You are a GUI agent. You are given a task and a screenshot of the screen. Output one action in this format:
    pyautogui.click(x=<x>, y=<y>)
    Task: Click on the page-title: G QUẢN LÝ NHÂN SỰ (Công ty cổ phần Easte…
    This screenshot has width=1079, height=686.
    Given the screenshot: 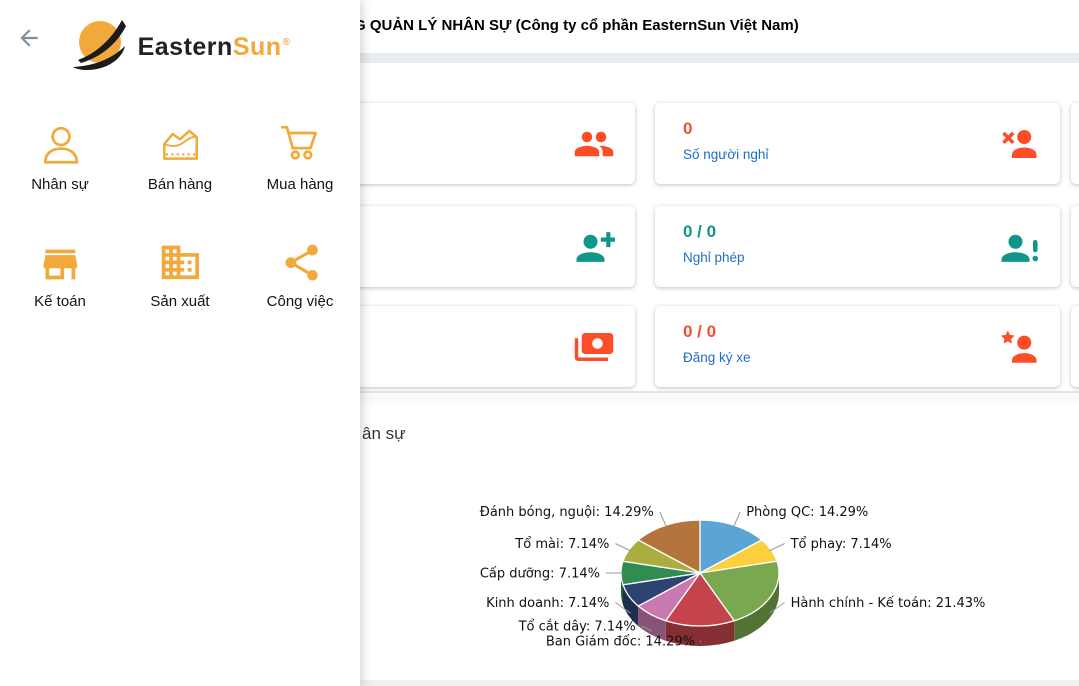 What is the action you would take?
    pyautogui.click(x=576, y=25)
    